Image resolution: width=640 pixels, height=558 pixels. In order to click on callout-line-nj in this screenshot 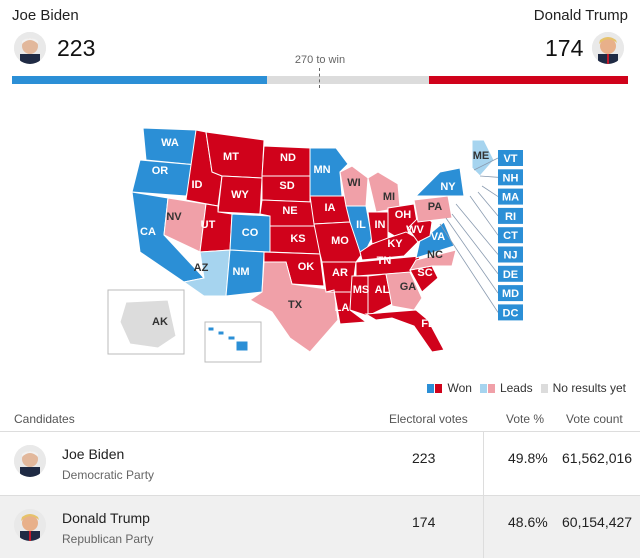, I will do `click(477, 229)`.